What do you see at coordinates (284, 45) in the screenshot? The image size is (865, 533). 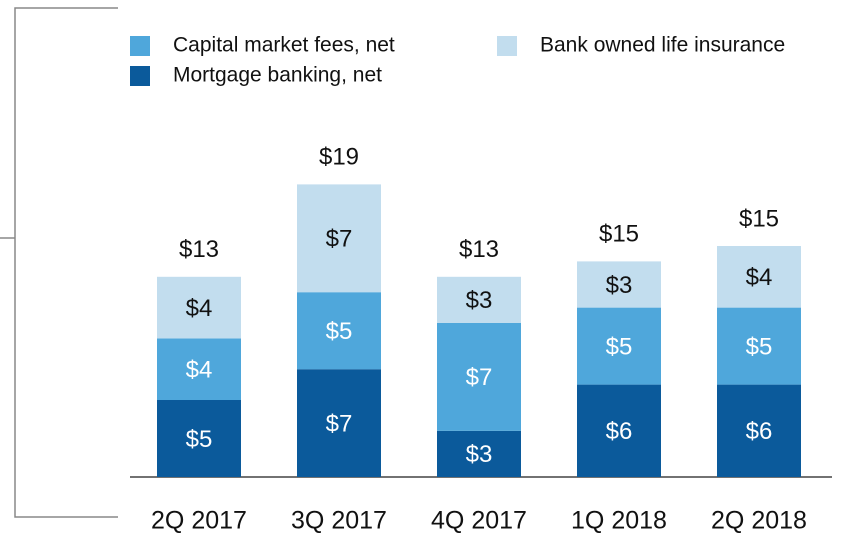 I see `legend-label: Capital market fees, net` at bounding box center [284, 45].